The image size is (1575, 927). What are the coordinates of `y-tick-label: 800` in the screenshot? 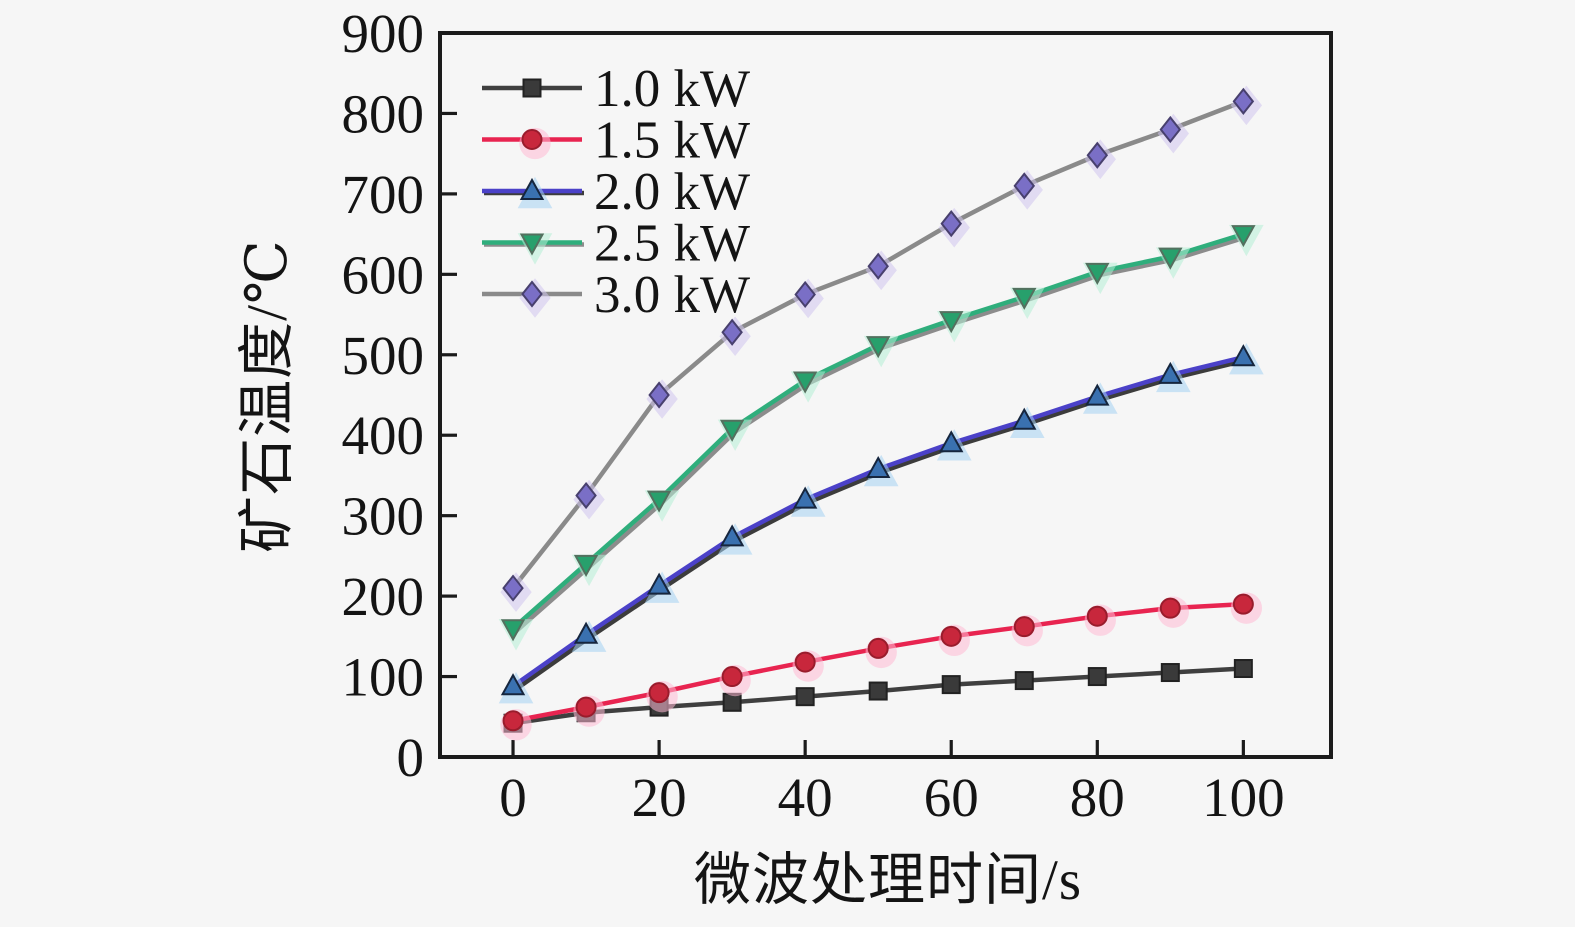 It's located at (383, 113).